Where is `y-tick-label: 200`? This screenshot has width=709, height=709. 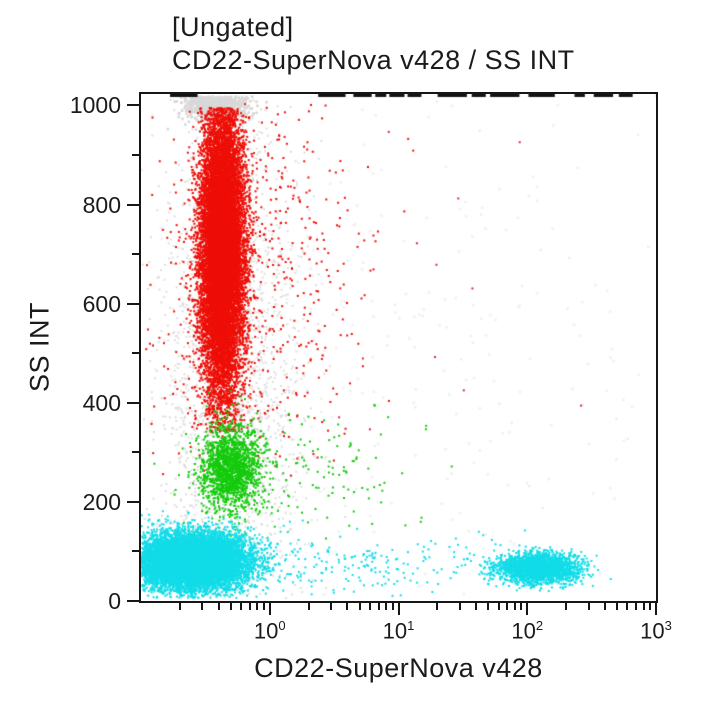
y-tick-label: 200 is located at coordinates (101, 501).